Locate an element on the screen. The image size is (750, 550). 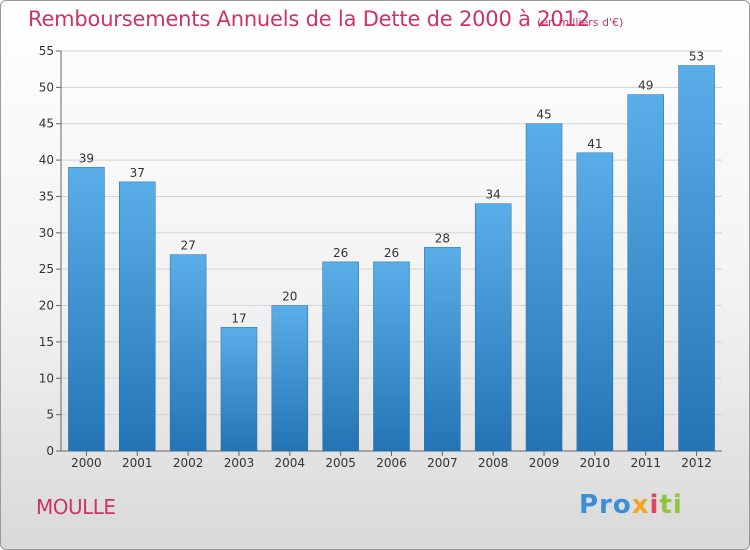
bar-2011 is located at coordinates (645, 273).